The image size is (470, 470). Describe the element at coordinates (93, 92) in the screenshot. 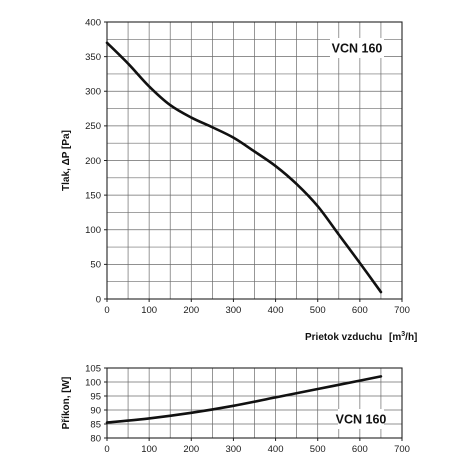

I see `y-tick-label: 300` at that location.